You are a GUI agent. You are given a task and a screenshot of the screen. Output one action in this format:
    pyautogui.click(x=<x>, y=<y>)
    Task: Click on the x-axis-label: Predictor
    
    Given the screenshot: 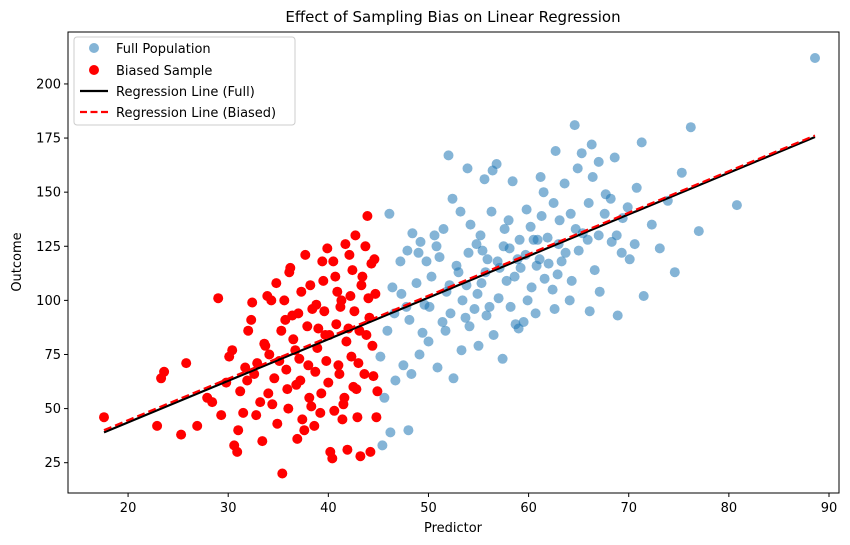 What is the action you would take?
    pyautogui.click(x=453, y=528)
    